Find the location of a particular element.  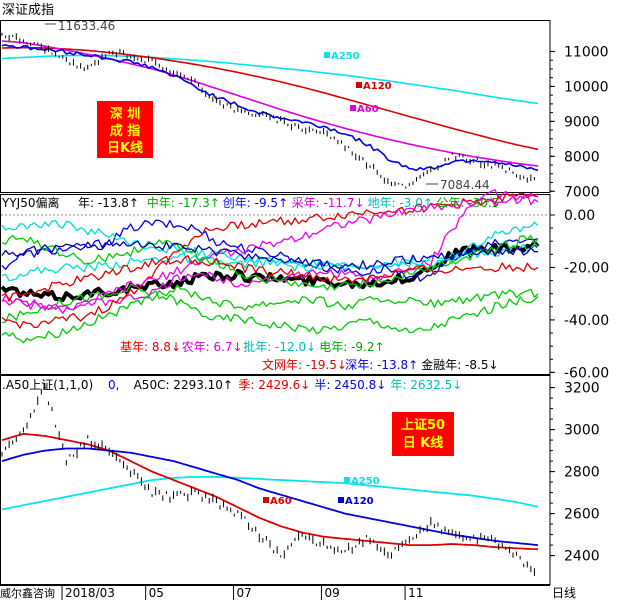

deviation-footer1-item-0: 基年: 8.8↓ is located at coordinates (150, 347).